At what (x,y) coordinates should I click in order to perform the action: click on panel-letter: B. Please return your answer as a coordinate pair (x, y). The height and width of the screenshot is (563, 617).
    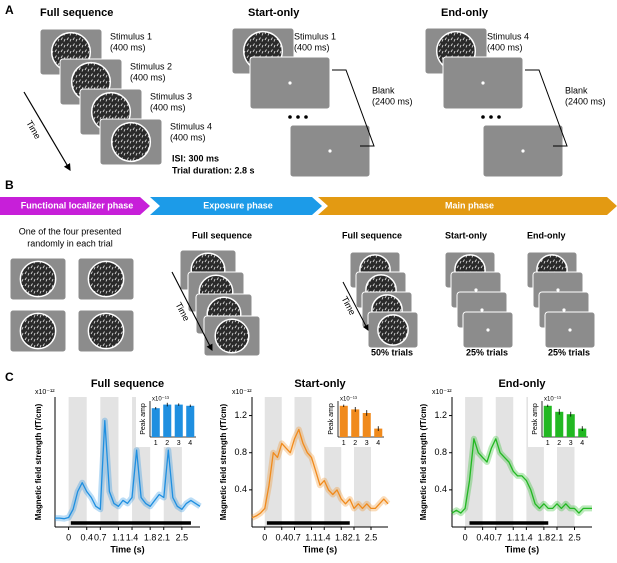
    Looking at the image, I should click on (9, 185).